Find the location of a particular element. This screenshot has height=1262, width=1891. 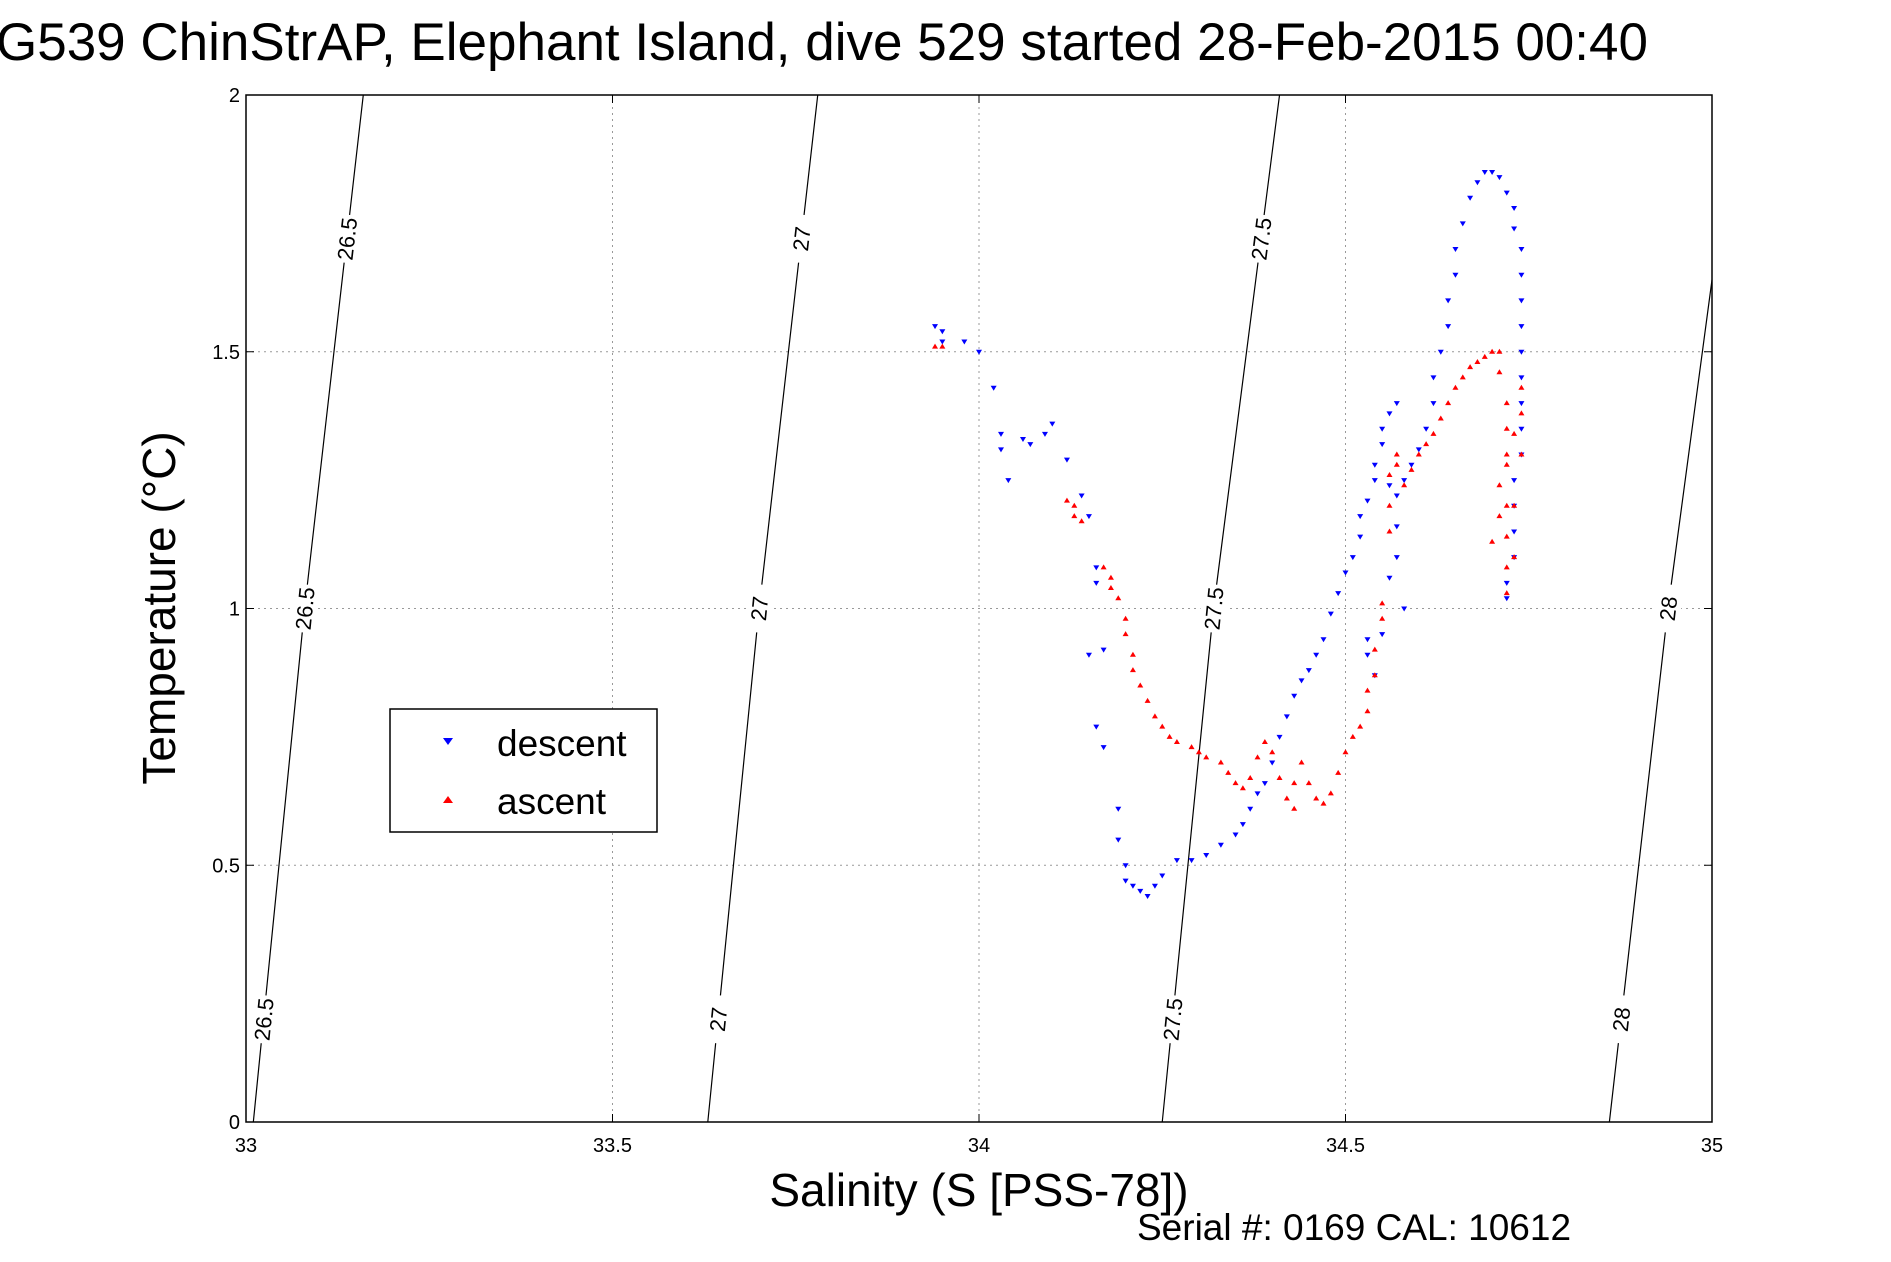

y-tick-label: 0 is located at coordinates (234, 1123).